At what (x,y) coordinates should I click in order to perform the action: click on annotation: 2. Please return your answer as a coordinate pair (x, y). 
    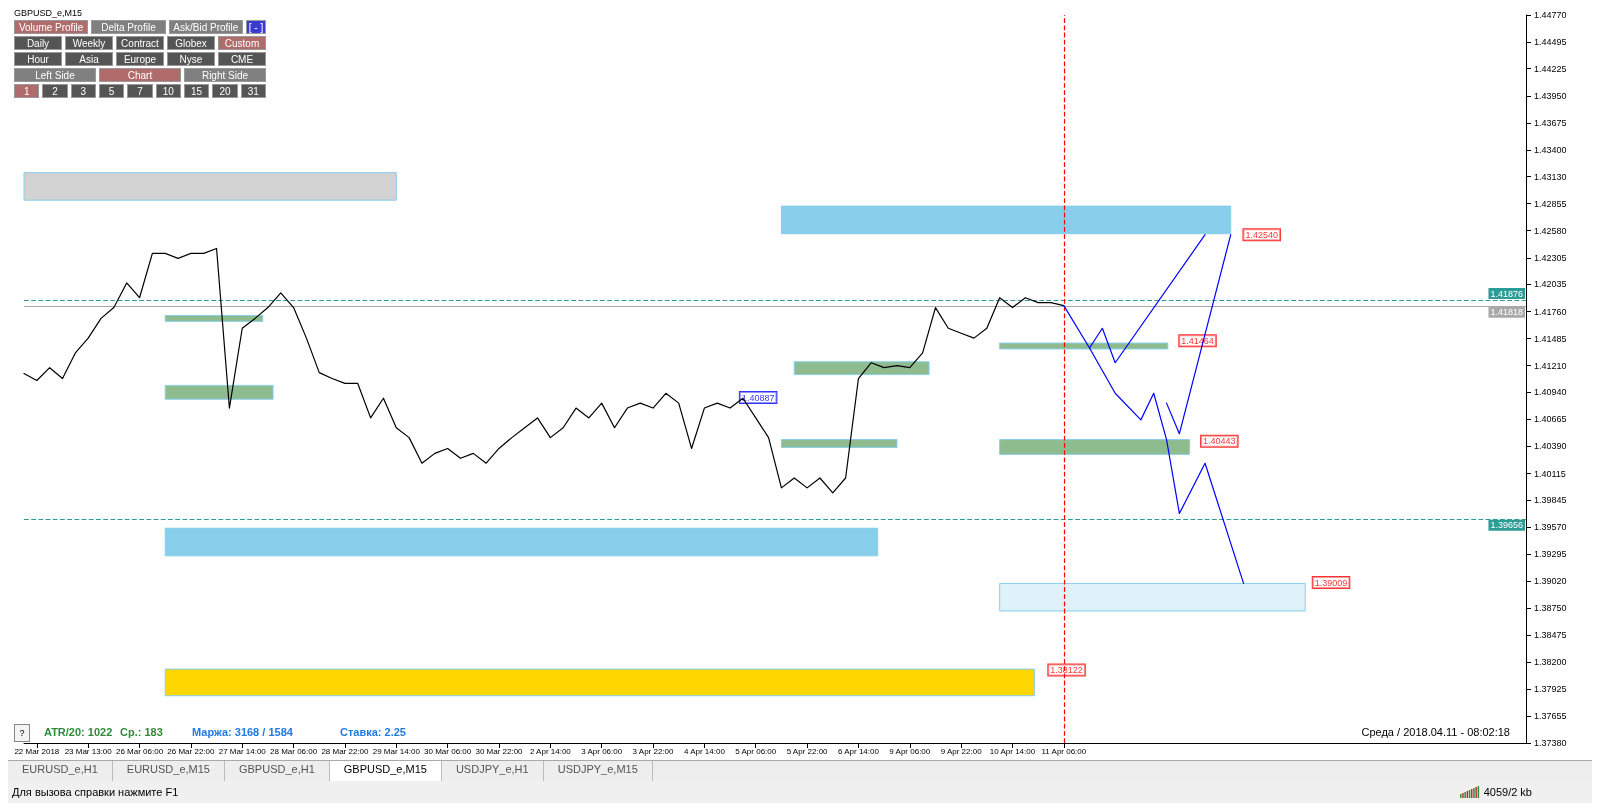
    Looking at the image, I should click on (55, 91).